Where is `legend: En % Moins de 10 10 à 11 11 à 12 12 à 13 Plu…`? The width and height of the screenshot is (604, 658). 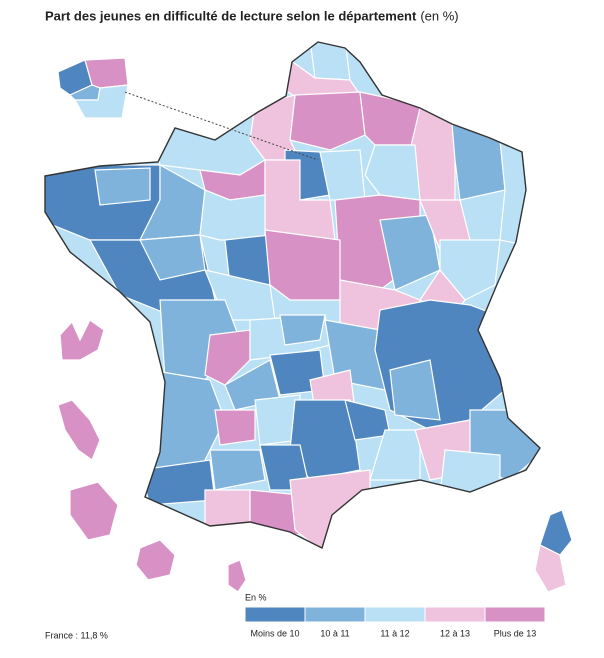 legend: En % Moins de 10 10 à 11 11 à 12 12 à 13 Plu… is located at coordinates (395, 615).